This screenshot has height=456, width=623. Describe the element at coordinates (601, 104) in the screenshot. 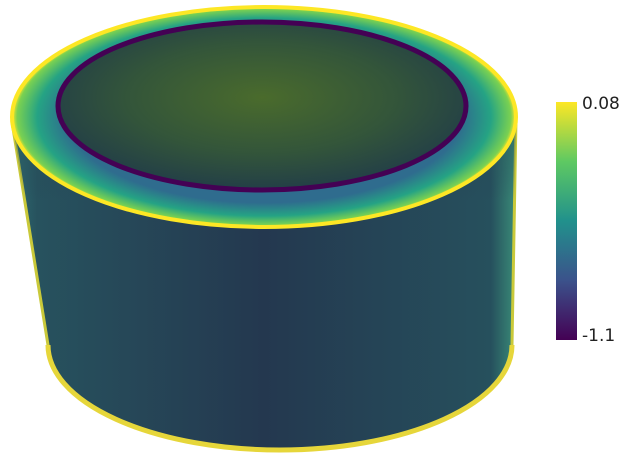

I see `colorbar-label: 0.08` at that location.